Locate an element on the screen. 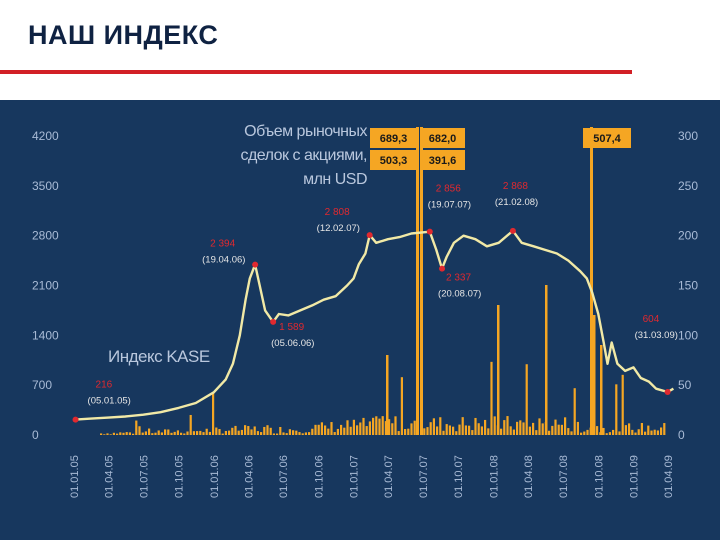 The image size is (720, 540). annotation-value: 1 589 is located at coordinates (291, 327).